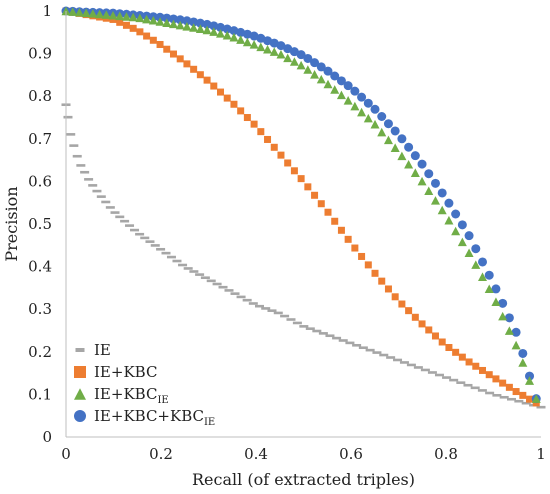 This screenshot has width=550, height=494. What do you see at coordinates (161, 454) in the screenshot?
I see `x-tick-label: 0.2` at bounding box center [161, 454].